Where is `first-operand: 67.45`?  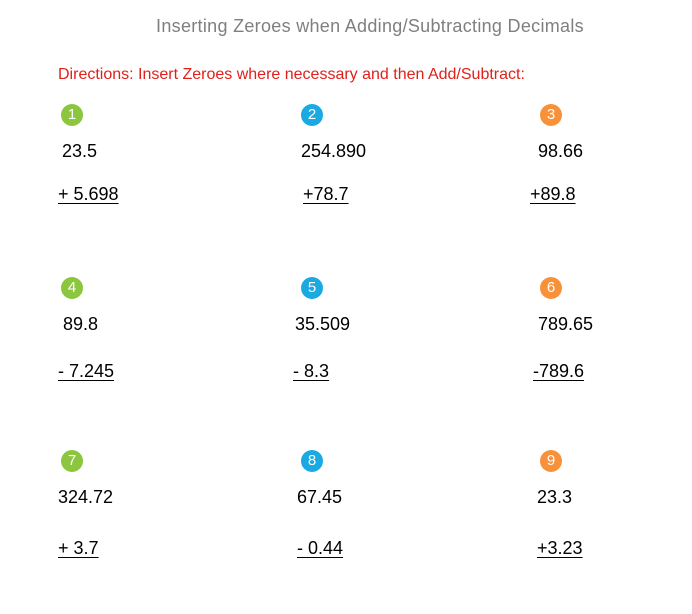
first-operand: 67.45 is located at coordinates (320, 497).